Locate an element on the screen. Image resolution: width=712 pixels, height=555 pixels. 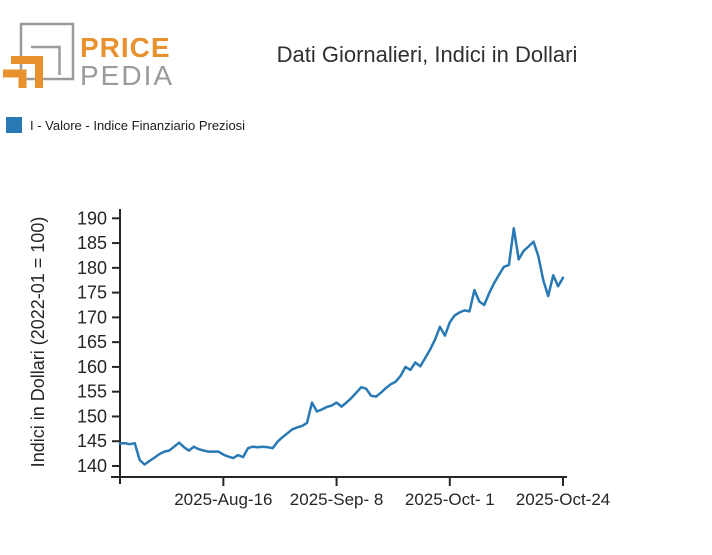
chart-title: Dati Giornalieri, Indici in Dollari is located at coordinates (427, 54).